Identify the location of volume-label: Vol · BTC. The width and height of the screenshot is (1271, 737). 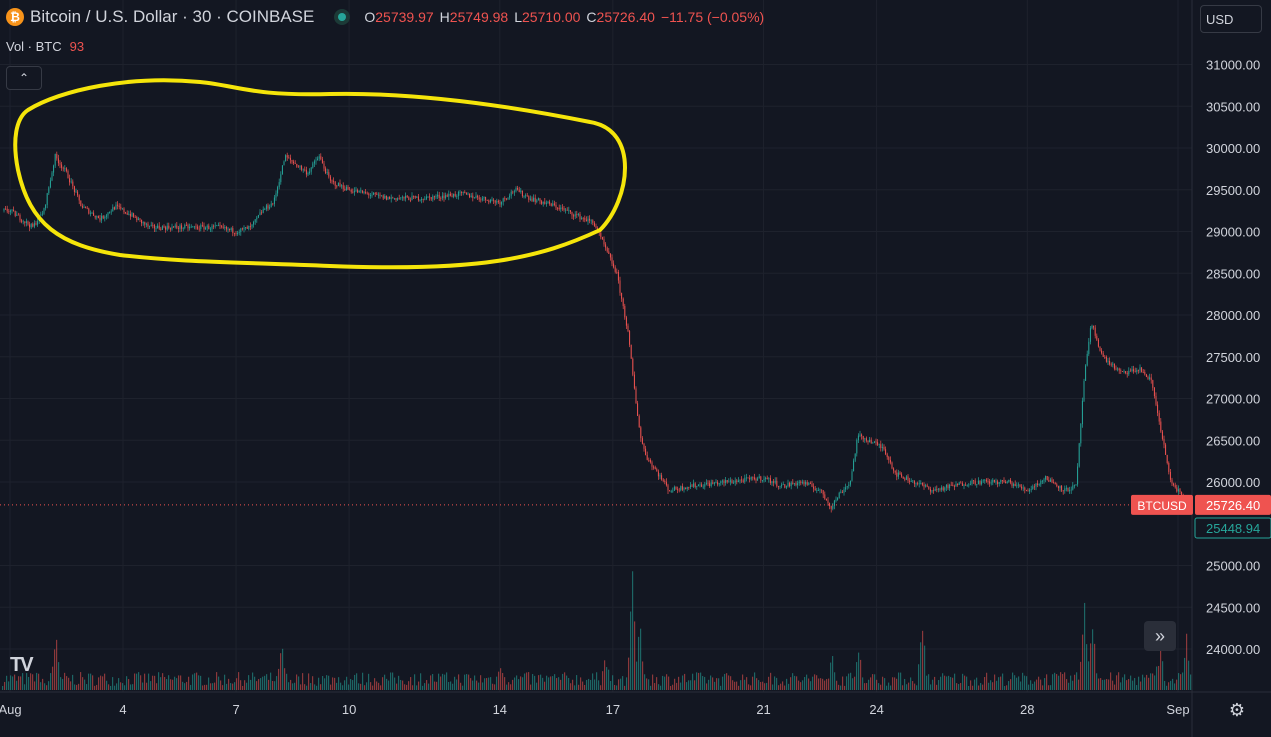
(34, 46).